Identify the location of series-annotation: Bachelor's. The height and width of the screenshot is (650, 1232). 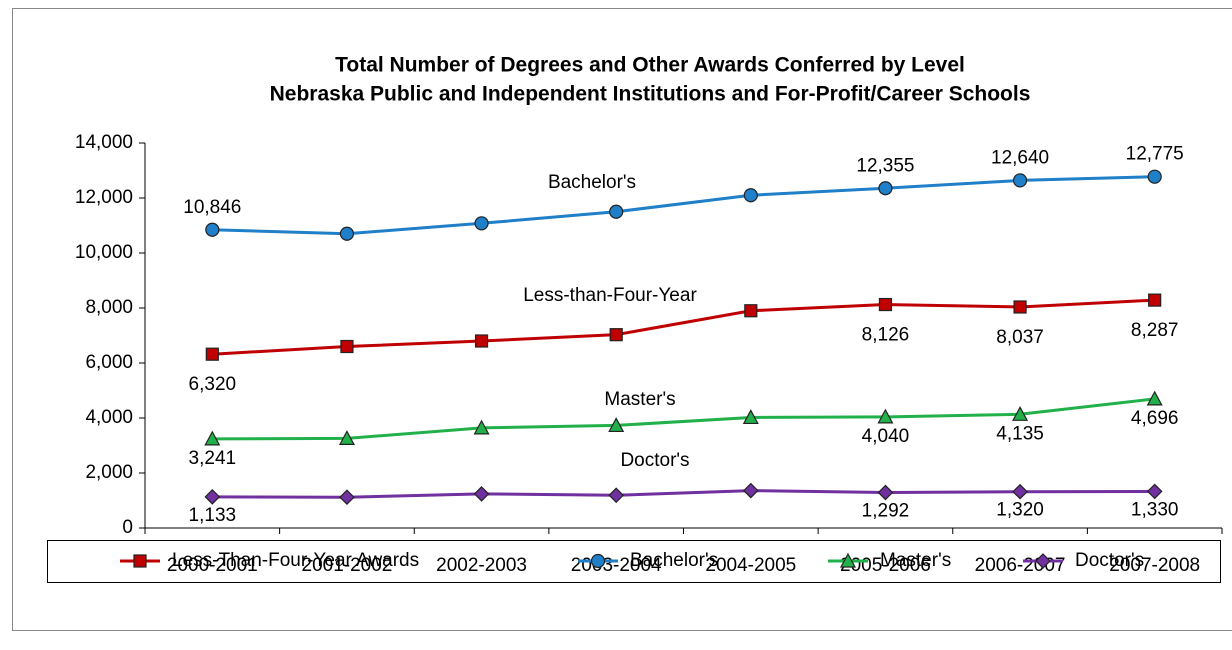
(592, 182).